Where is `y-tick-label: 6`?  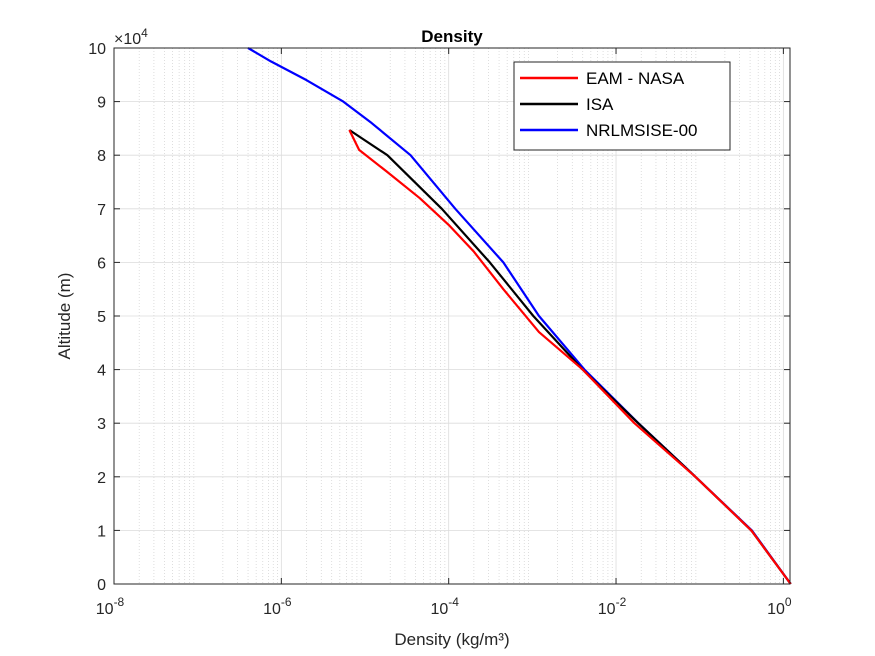
y-tick-label: 6 is located at coordinates (101, 263).